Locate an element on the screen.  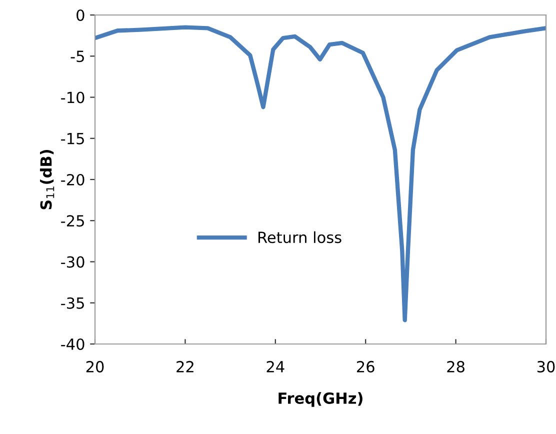
x-tick-label: 22 is located at coordinates (185, 366).